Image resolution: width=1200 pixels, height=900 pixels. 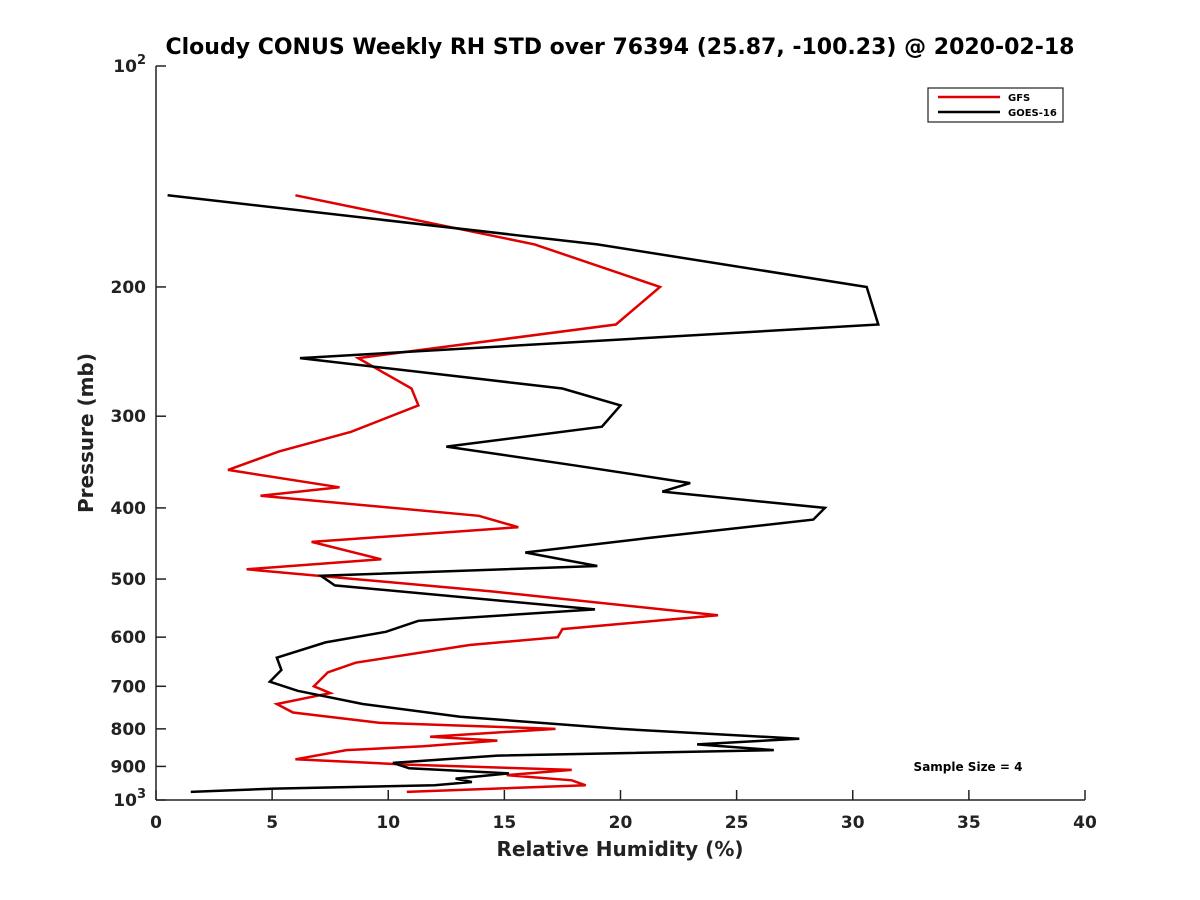 What do you see at coordinates (737, 823) in the screenshot?
I see `x-tick-label: 25` at bounding box center [737, 823].